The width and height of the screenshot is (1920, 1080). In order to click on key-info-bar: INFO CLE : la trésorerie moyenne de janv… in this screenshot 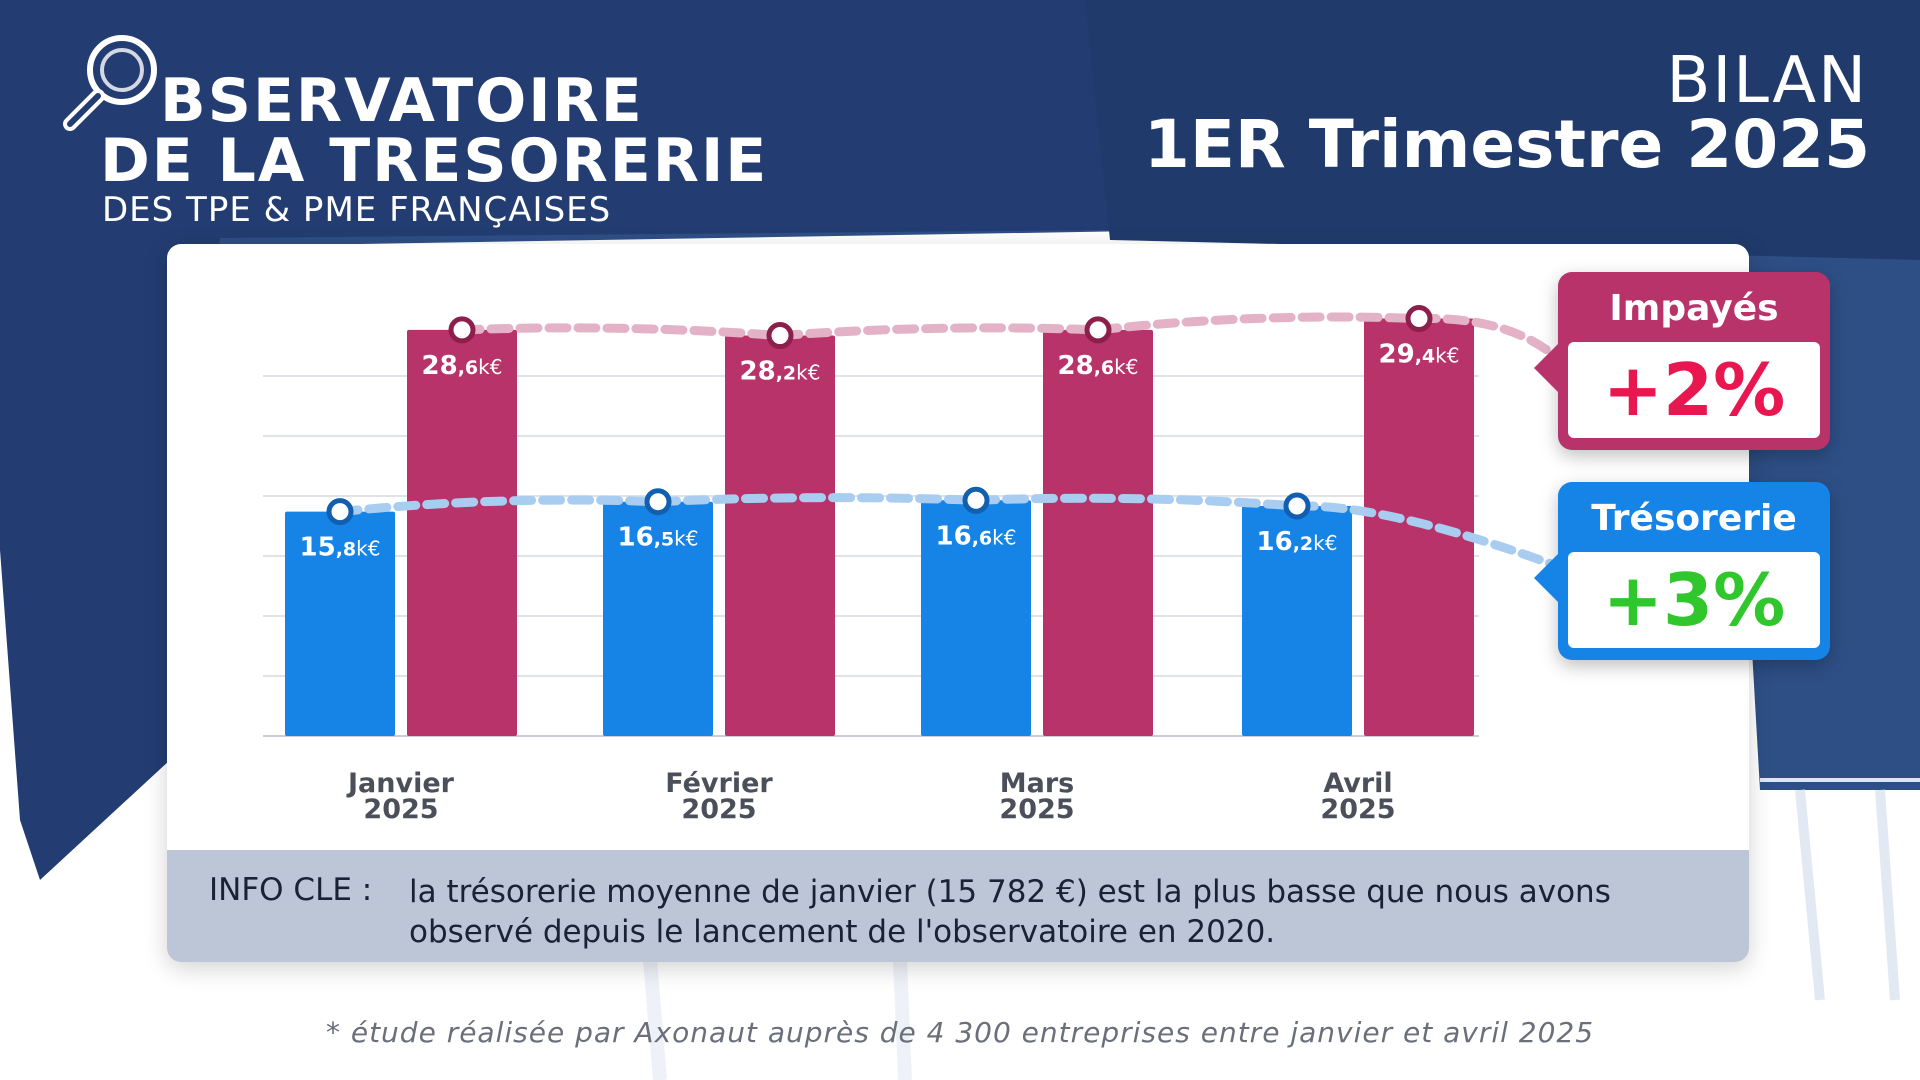, I will do `click(958, 906)`.